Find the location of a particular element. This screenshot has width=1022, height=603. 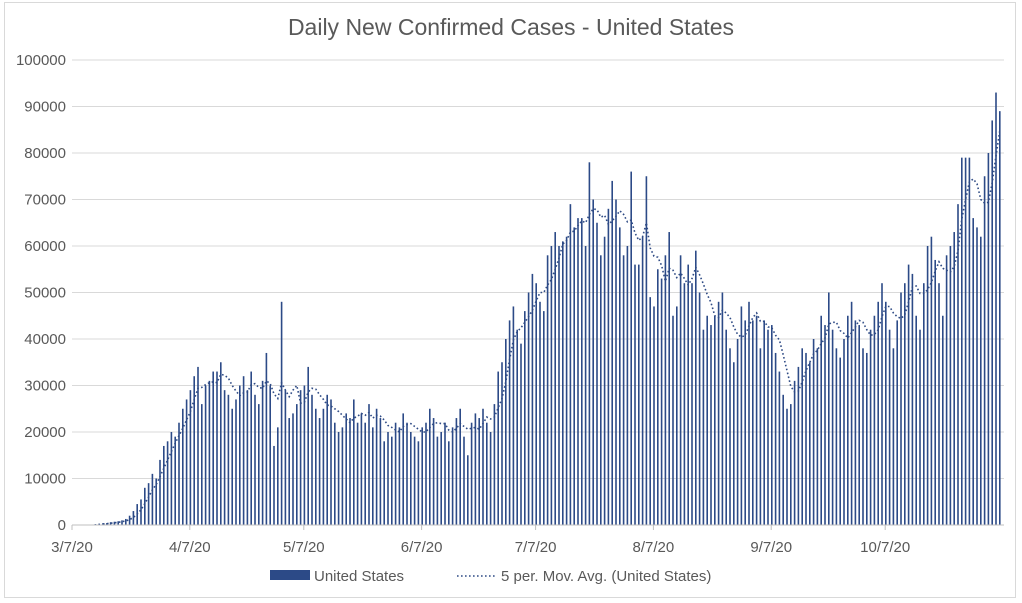

legend-label-line: 5 per. Mov. Avg. (United States) is located at coordinates (606, 576).